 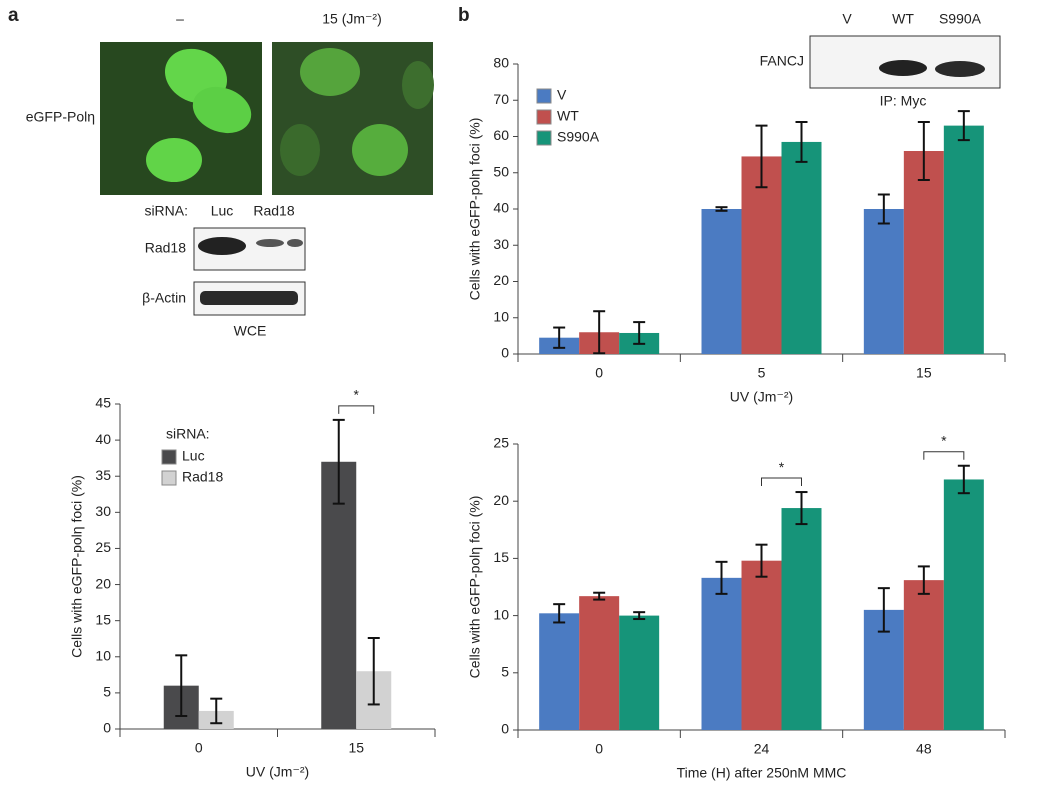 I want to click on legend-label: V, so click(x=562, y=95).